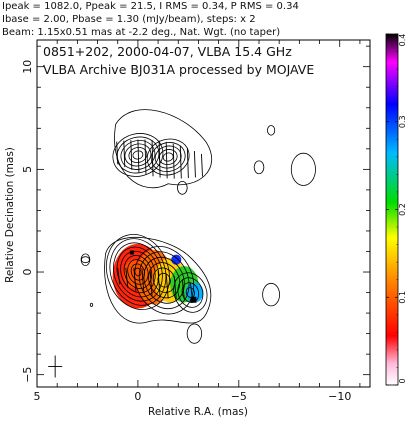 The height and width of the screenshot is (424, 409). What do you see at coordinates (27, 169) in the screenshot?
I see `y-tick-label: 5` at bounding box center [27, 169].